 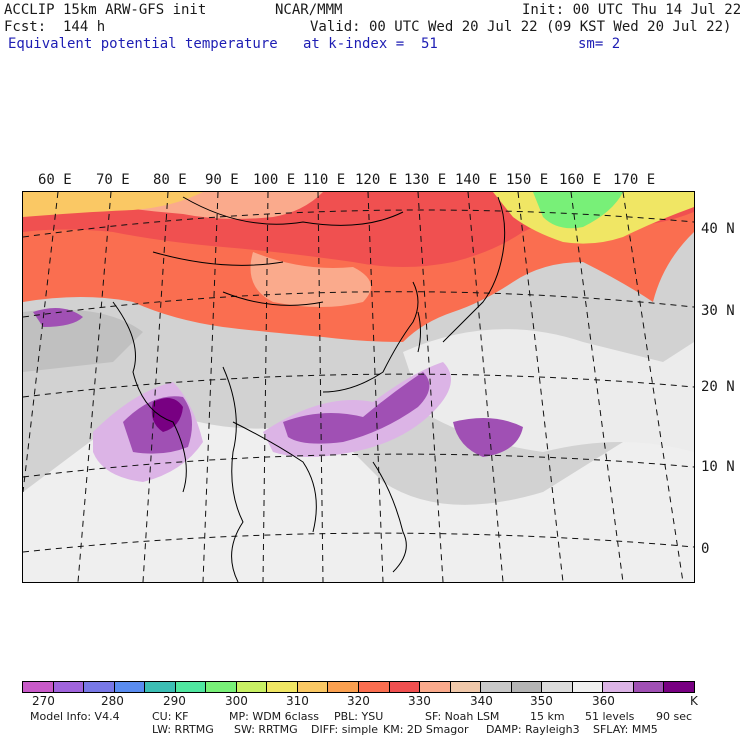 What do you see at coordinates (718, 387) in the screenshot?
I see `lat-label-20n: 20 N` at bounding box center [718, 387].